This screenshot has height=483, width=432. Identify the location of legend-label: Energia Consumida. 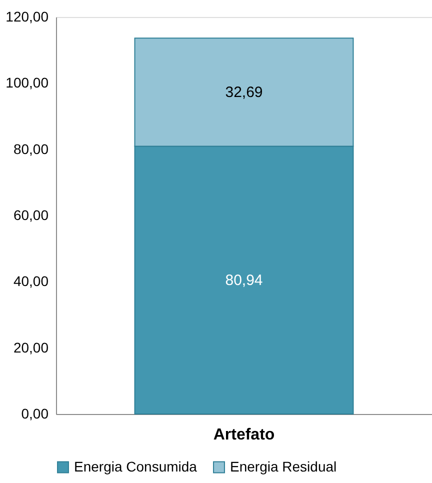
(136, 466).